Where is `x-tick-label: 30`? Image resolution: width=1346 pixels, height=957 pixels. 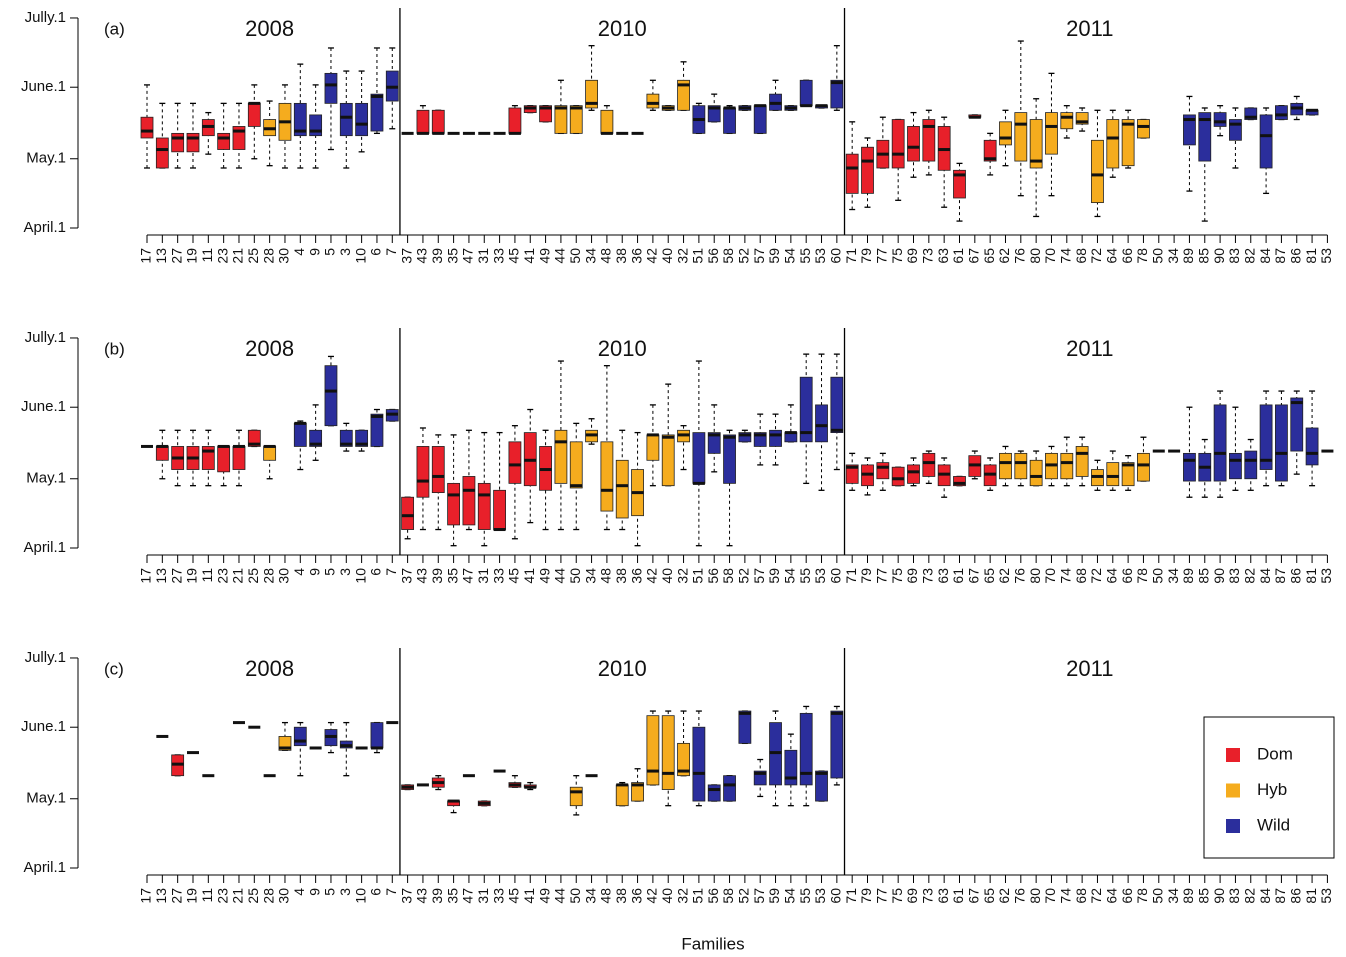
x-tick-label: 30 is located at coordinates (284, 256).